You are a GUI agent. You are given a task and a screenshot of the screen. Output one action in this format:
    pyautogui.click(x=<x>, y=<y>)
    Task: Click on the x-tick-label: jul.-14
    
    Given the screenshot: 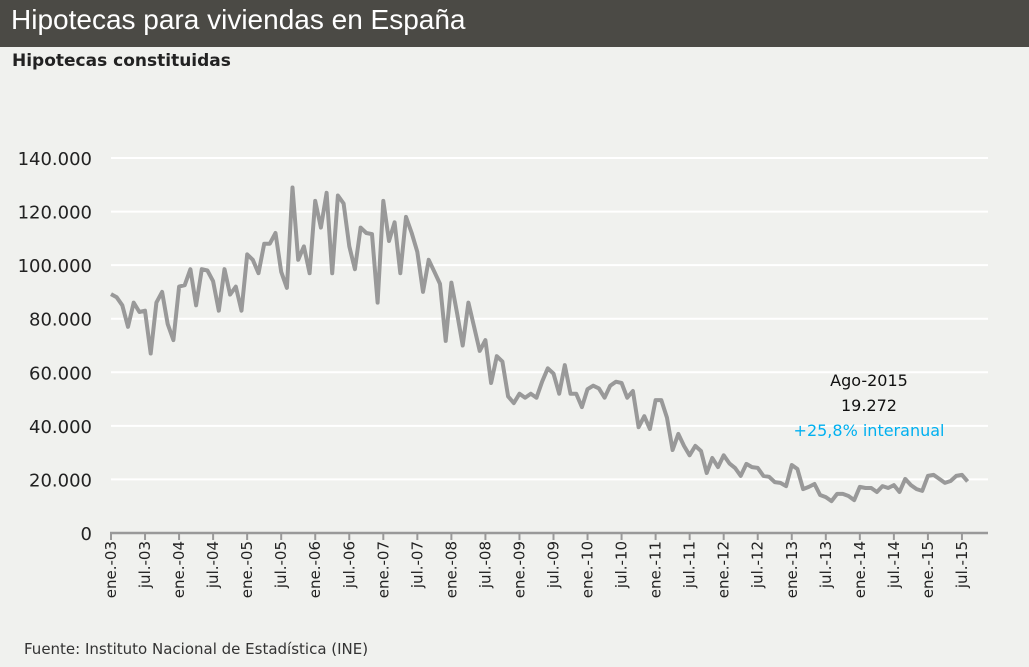 What is the action you would take?
    pyautogui.click(x=894, y=565)
    